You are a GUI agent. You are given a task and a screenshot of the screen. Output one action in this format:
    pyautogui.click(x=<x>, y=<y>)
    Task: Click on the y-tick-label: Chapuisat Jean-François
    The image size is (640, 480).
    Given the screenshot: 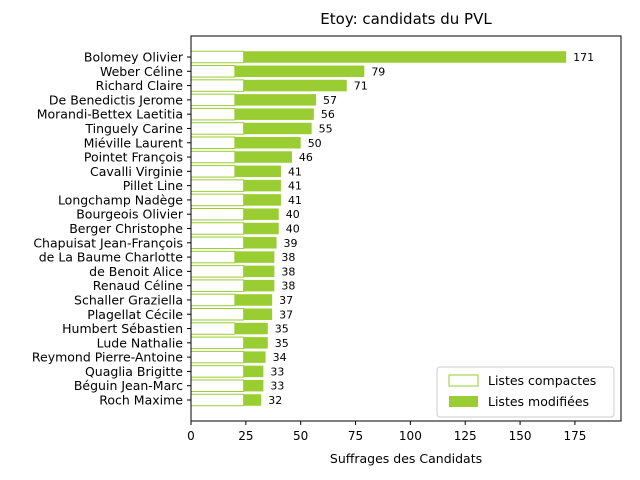 What is the action you would take?
    pyautogui.click(x=108, y=242)
    